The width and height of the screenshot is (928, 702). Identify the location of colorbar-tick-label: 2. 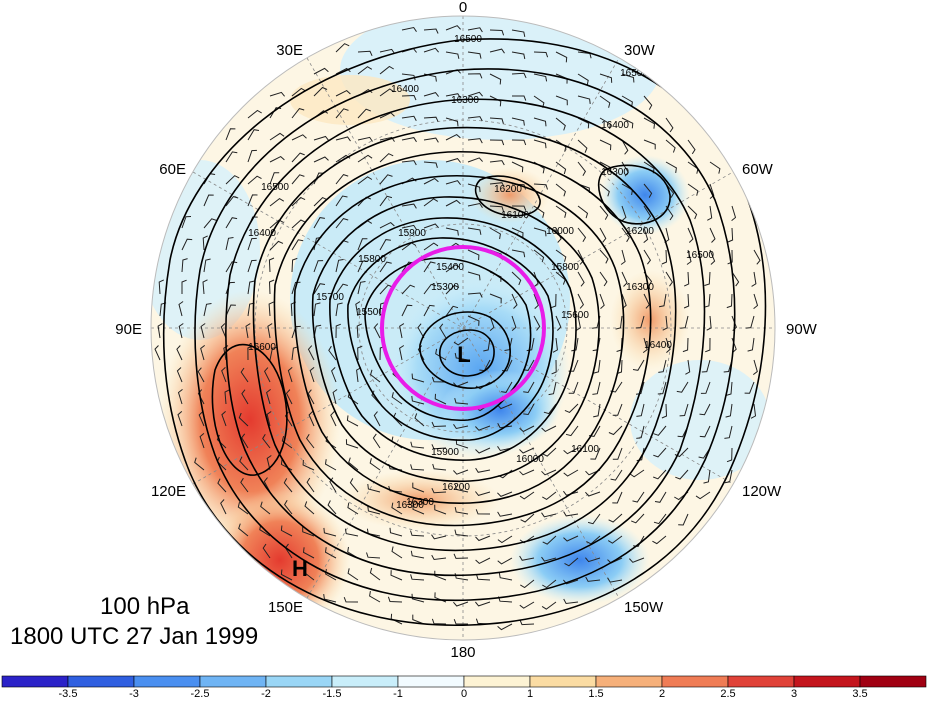
(662, 694).